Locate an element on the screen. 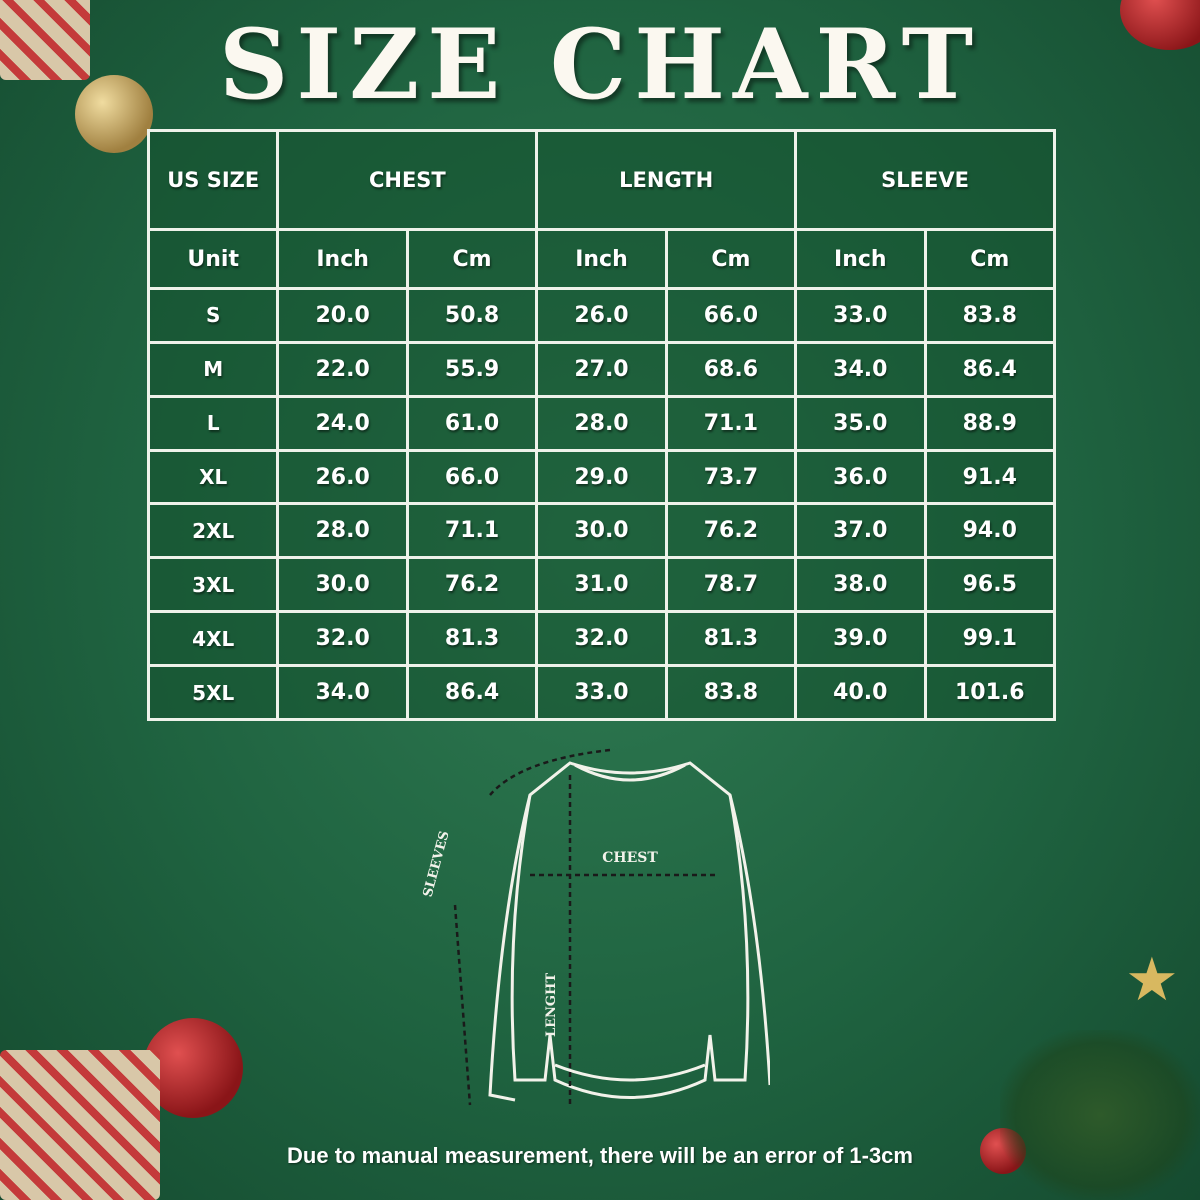 The image size is (1200, 1200). measurement-cell: 99.1 is located at coordinates (990, 639).